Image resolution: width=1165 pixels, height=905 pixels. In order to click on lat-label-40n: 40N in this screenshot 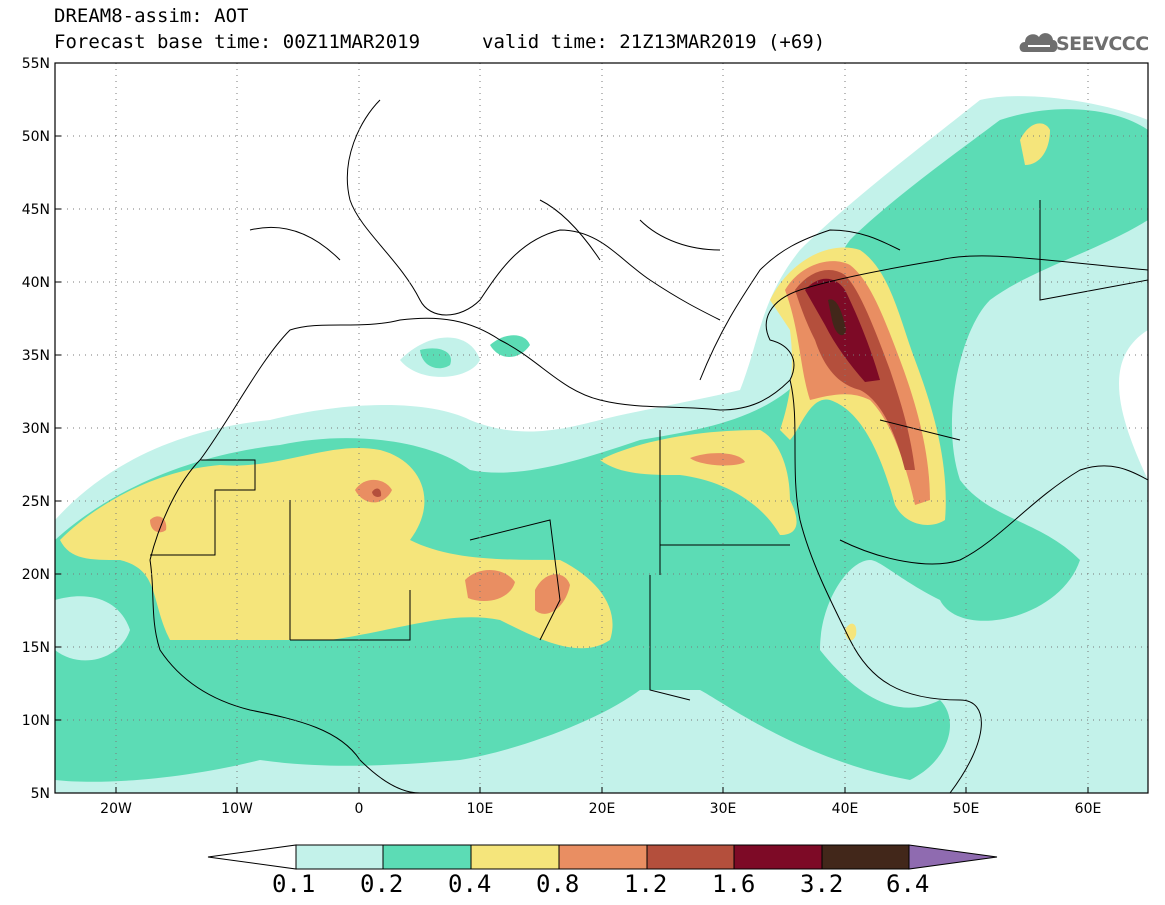, I will do `click(36, 283)`.